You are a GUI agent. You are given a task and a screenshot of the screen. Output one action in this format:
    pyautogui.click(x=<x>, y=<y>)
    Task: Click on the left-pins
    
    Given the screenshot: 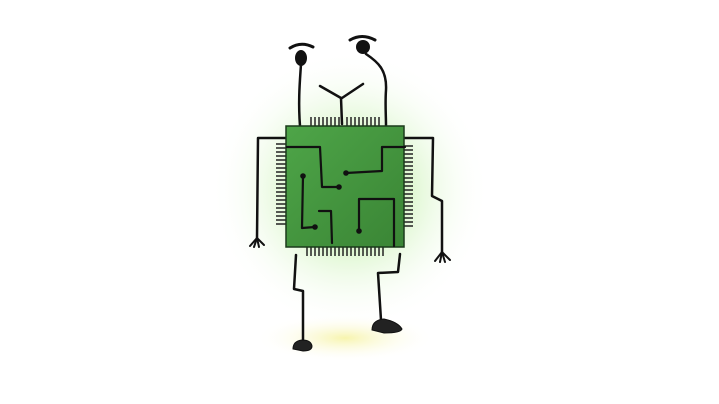 What is the action you would take?
    pyautogui.click(x=281, y=184)
    